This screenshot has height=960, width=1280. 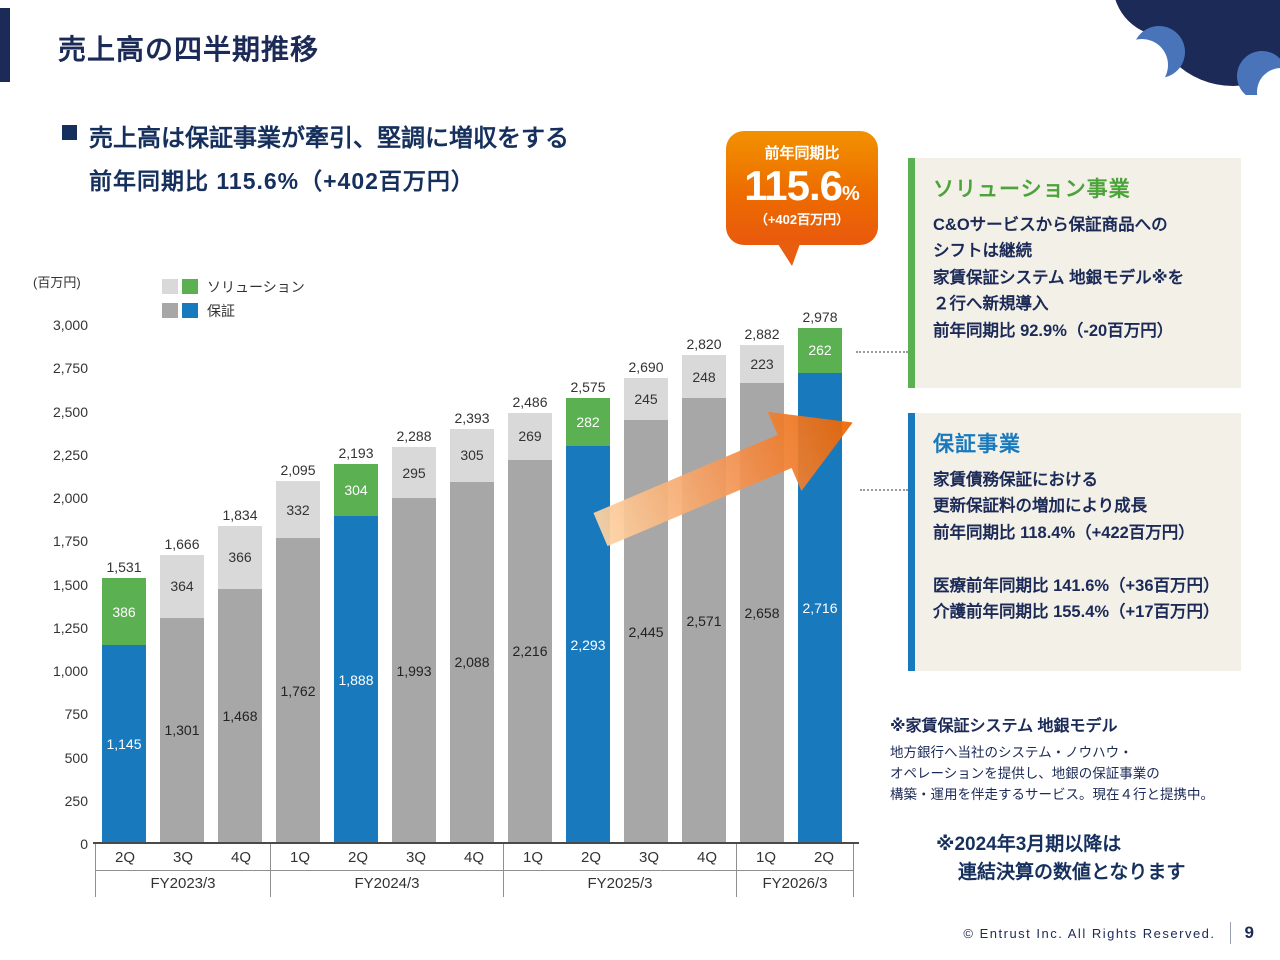 I want to click on bar-stack: 245 2,445, so click(x=646, y=610).